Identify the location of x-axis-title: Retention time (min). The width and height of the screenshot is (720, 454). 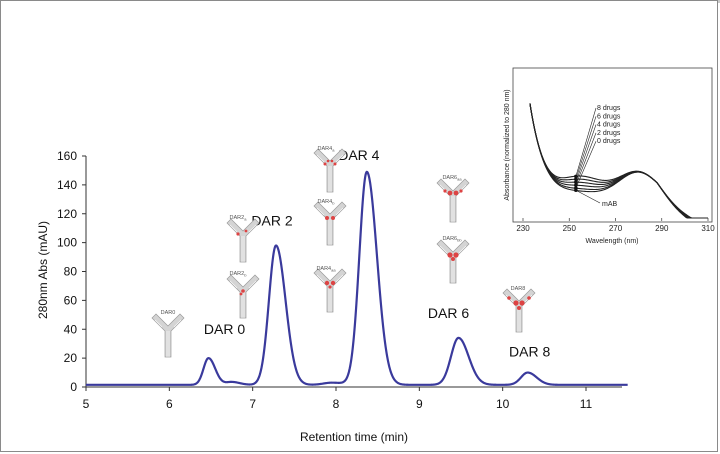
(354, 437).